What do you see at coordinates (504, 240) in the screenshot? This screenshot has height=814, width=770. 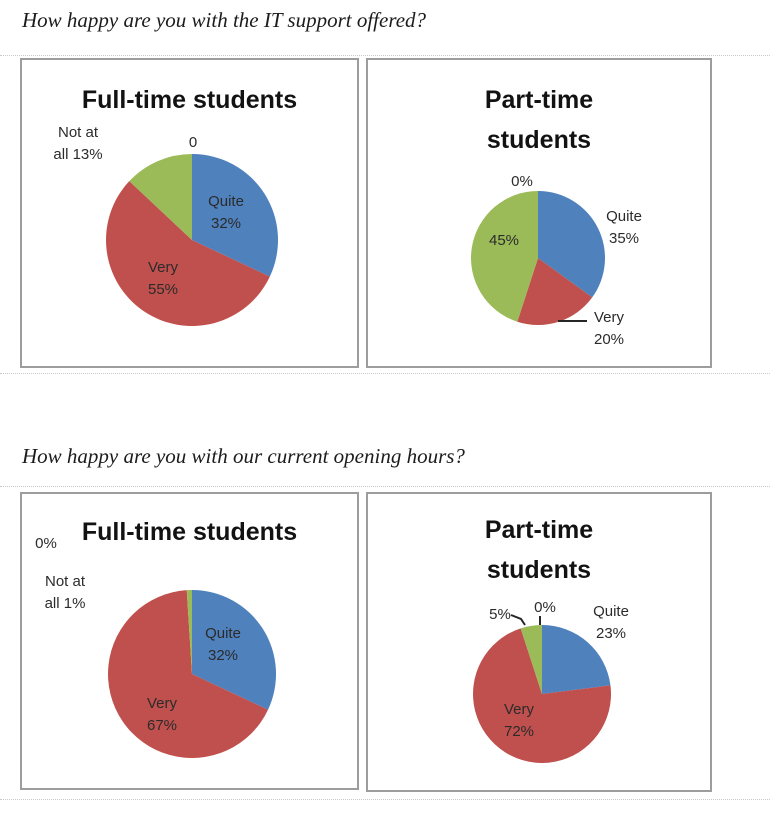 I see `label-not-at-all: 45%` at bounding box center [504, 240].